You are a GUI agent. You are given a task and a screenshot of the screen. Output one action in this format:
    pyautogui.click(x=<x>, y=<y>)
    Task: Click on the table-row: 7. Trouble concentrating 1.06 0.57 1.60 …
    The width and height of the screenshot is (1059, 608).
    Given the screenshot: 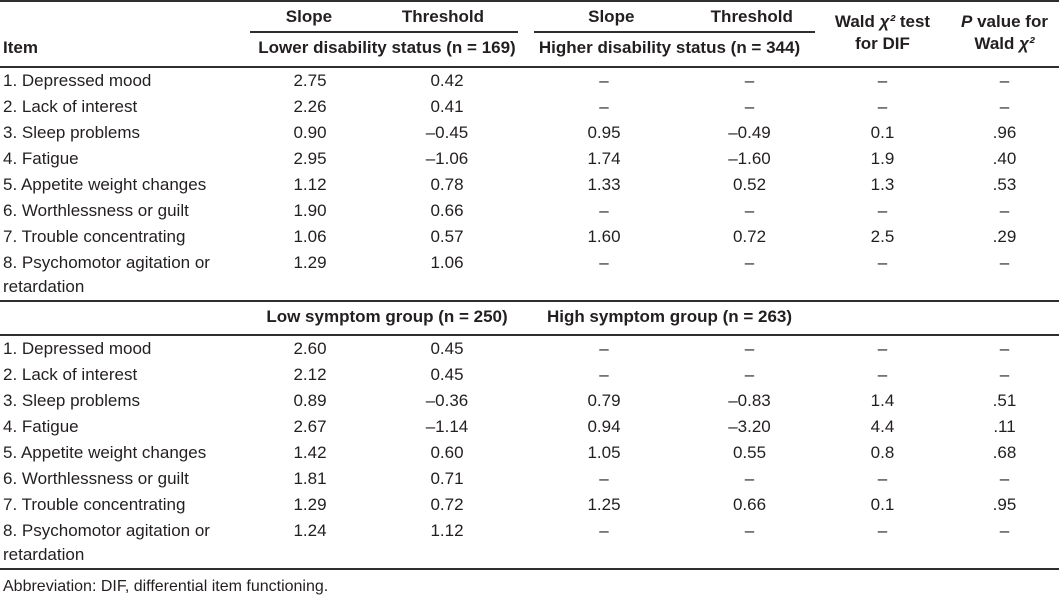 What is the action you would take?
    pyautogui.click(x=529, y=237)
    